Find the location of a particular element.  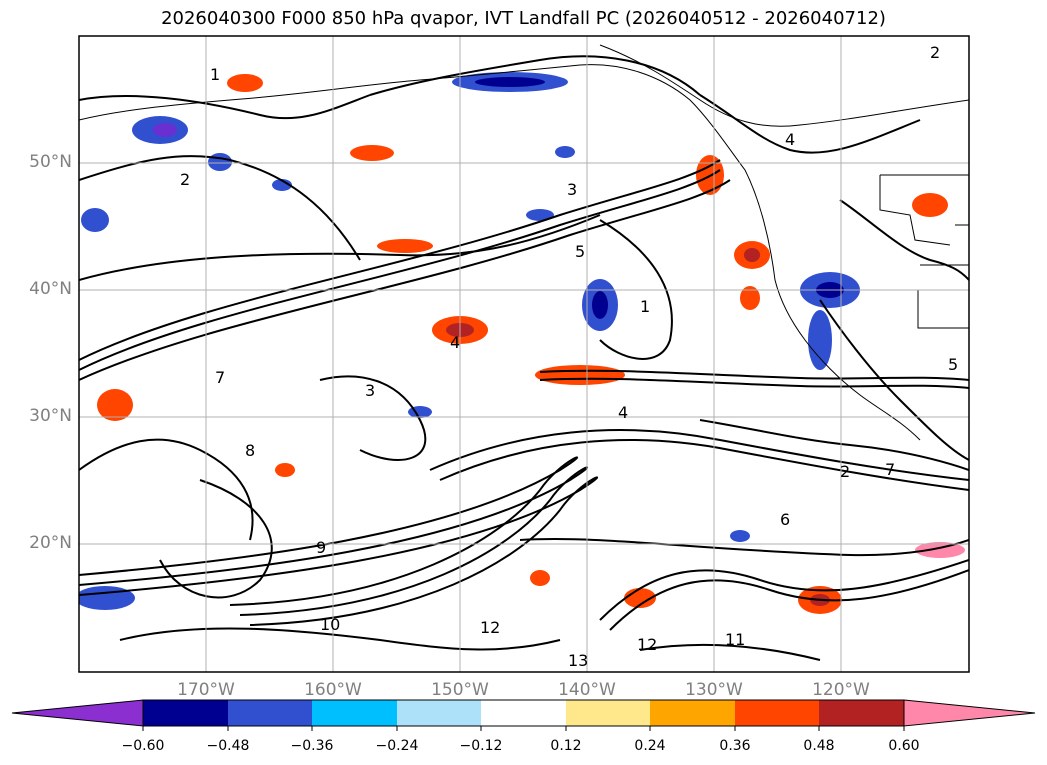

lon-label-120w: 120°W is located at coordinates (841, 690).